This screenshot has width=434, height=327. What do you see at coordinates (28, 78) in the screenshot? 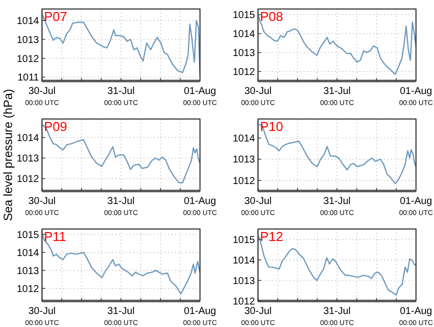
I see `y-tick-label: 1011` at bounding box center [28, 78].